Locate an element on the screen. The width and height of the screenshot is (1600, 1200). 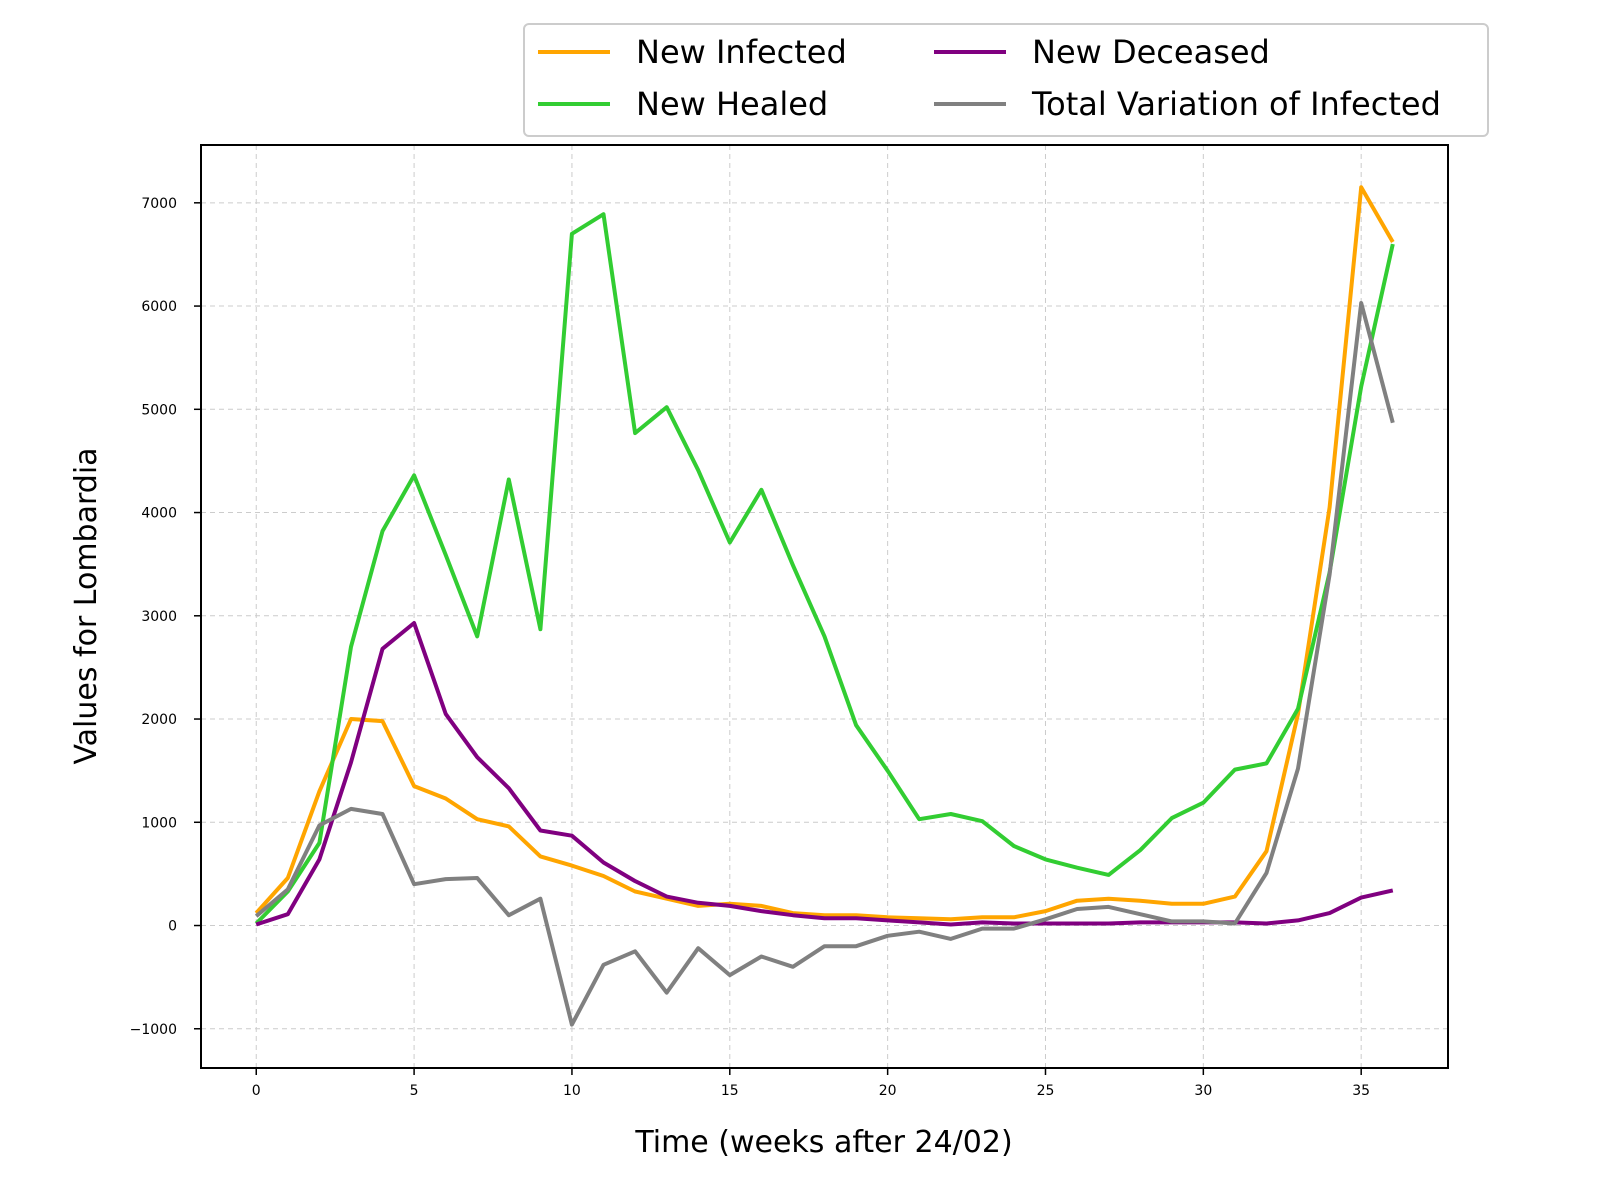
y-tick-label: 4000 is located at coordinates (159, 514).